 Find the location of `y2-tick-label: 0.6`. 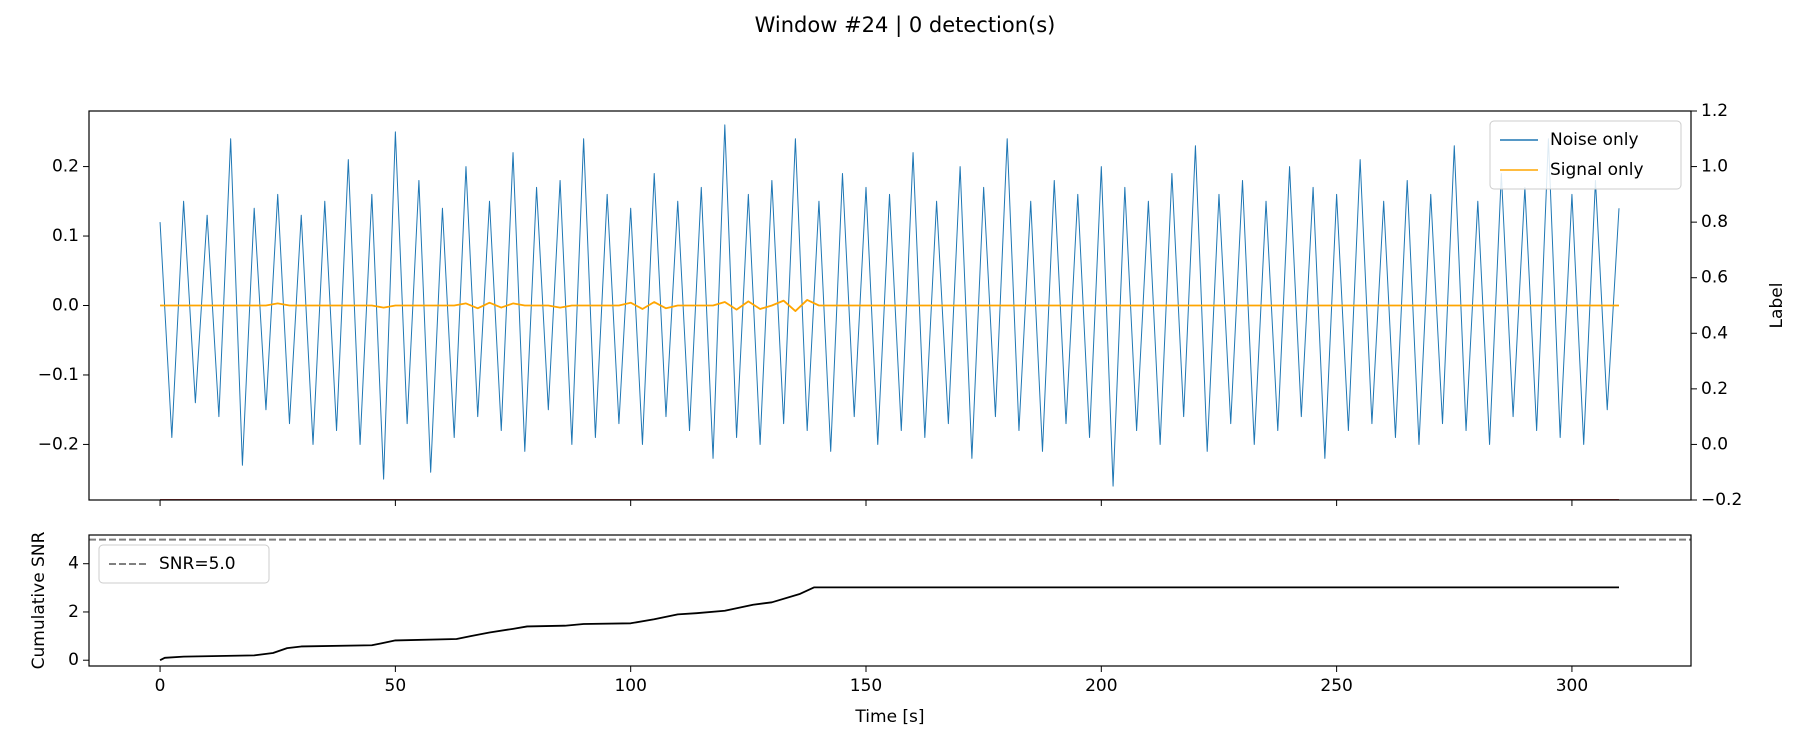

y2-tick-label: 0.6 is located at coordinates (1714, 278).